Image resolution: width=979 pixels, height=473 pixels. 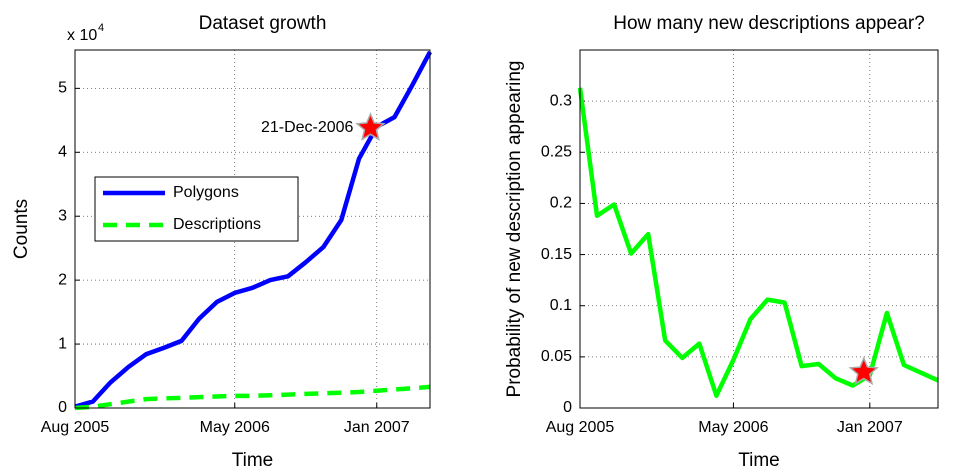 I want to click on y-tick-label: 2, so click(x=62, y=279).